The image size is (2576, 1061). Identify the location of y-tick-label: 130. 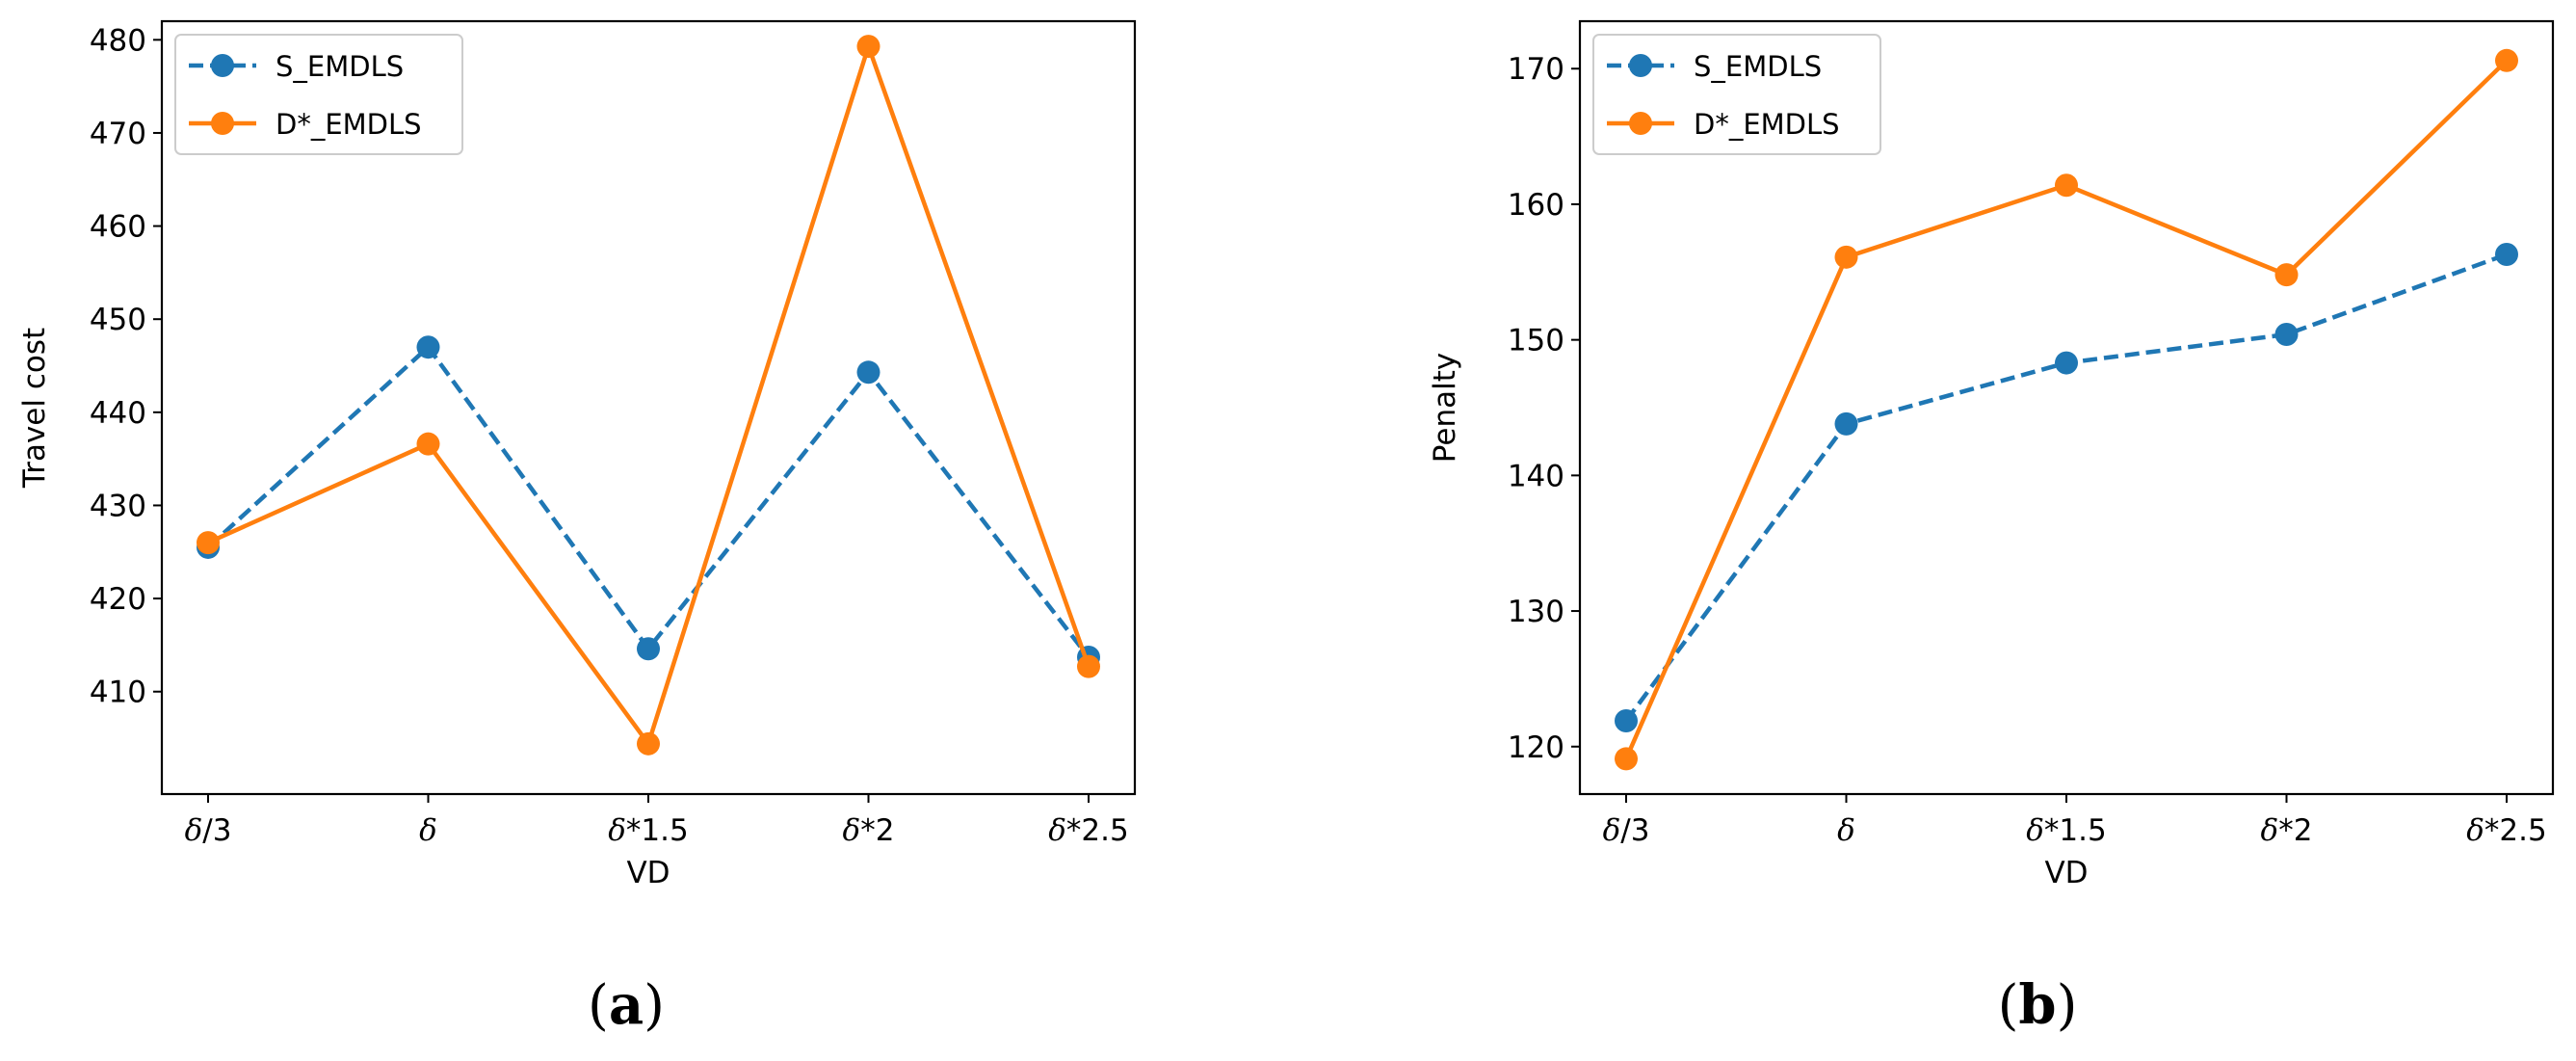
(1536, 612).